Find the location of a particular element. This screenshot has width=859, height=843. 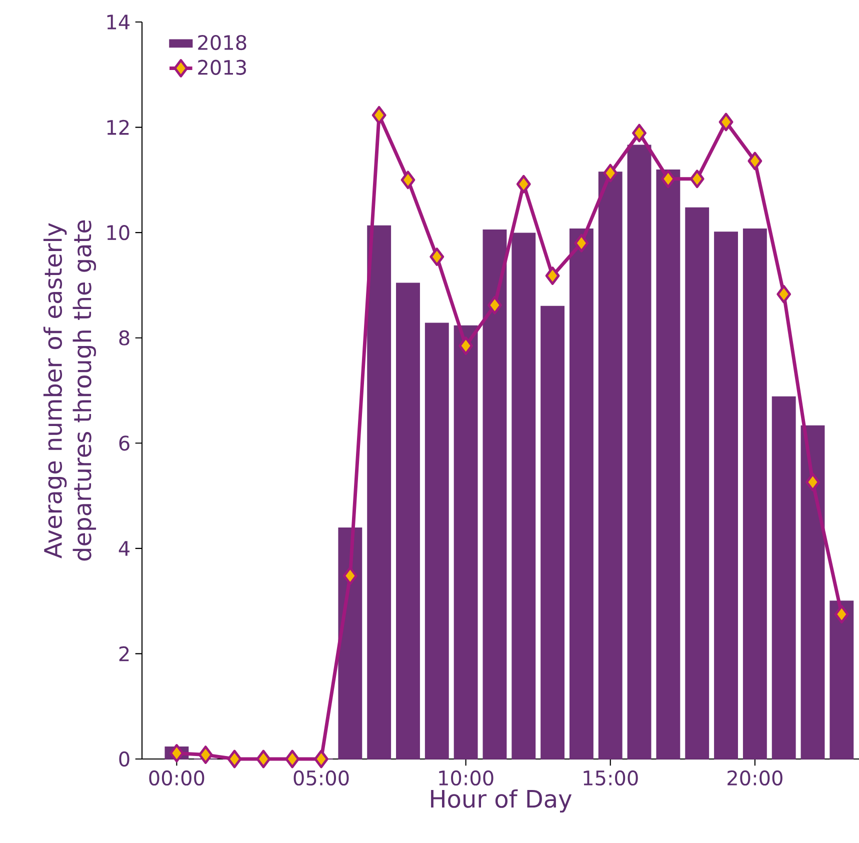

x-tick-label: 20:00 is located at coordinates (755, 778).